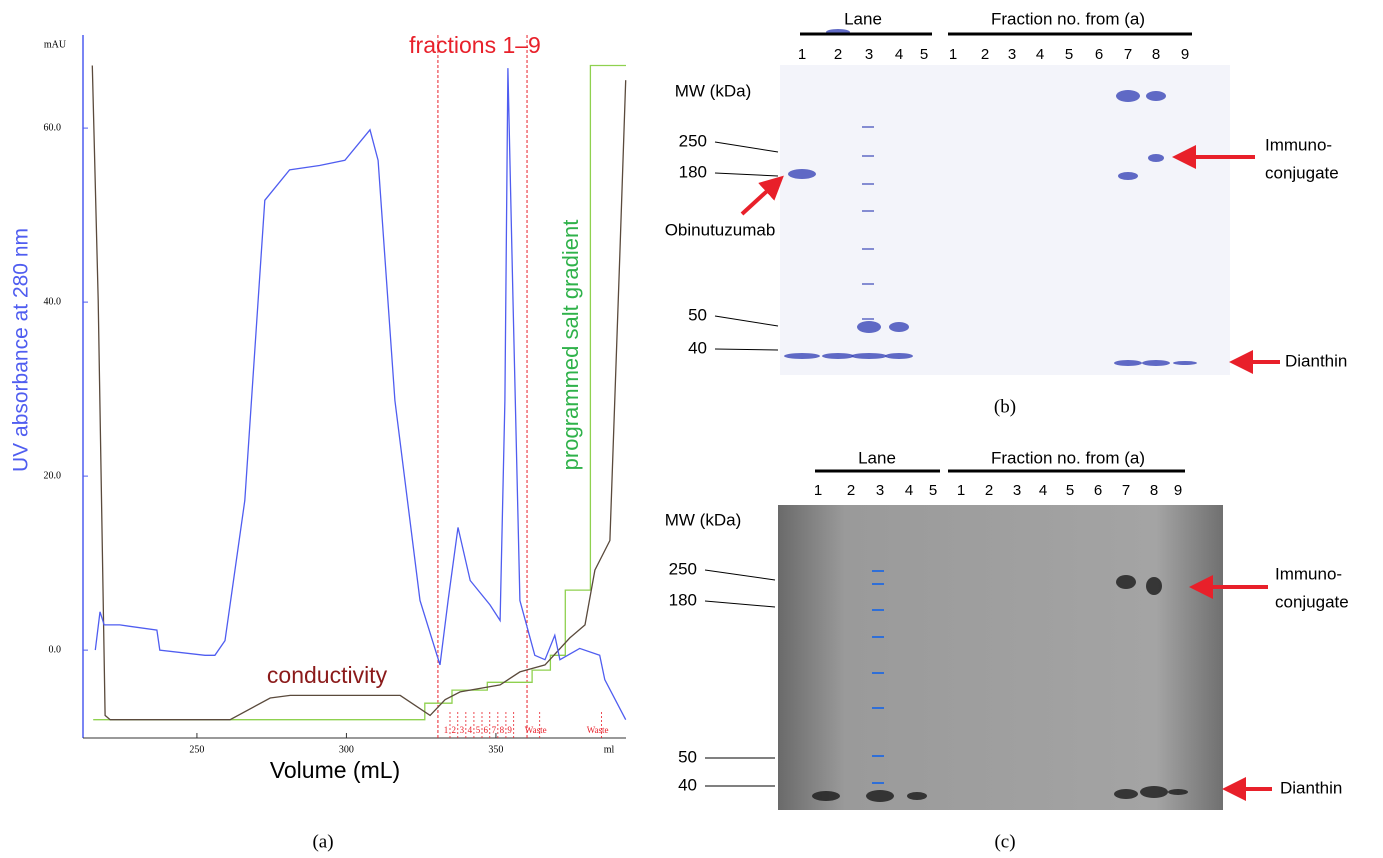  Describe the element at coordinates (55, 44) in the screenshot. I see `y-unit: mAU` at that location.